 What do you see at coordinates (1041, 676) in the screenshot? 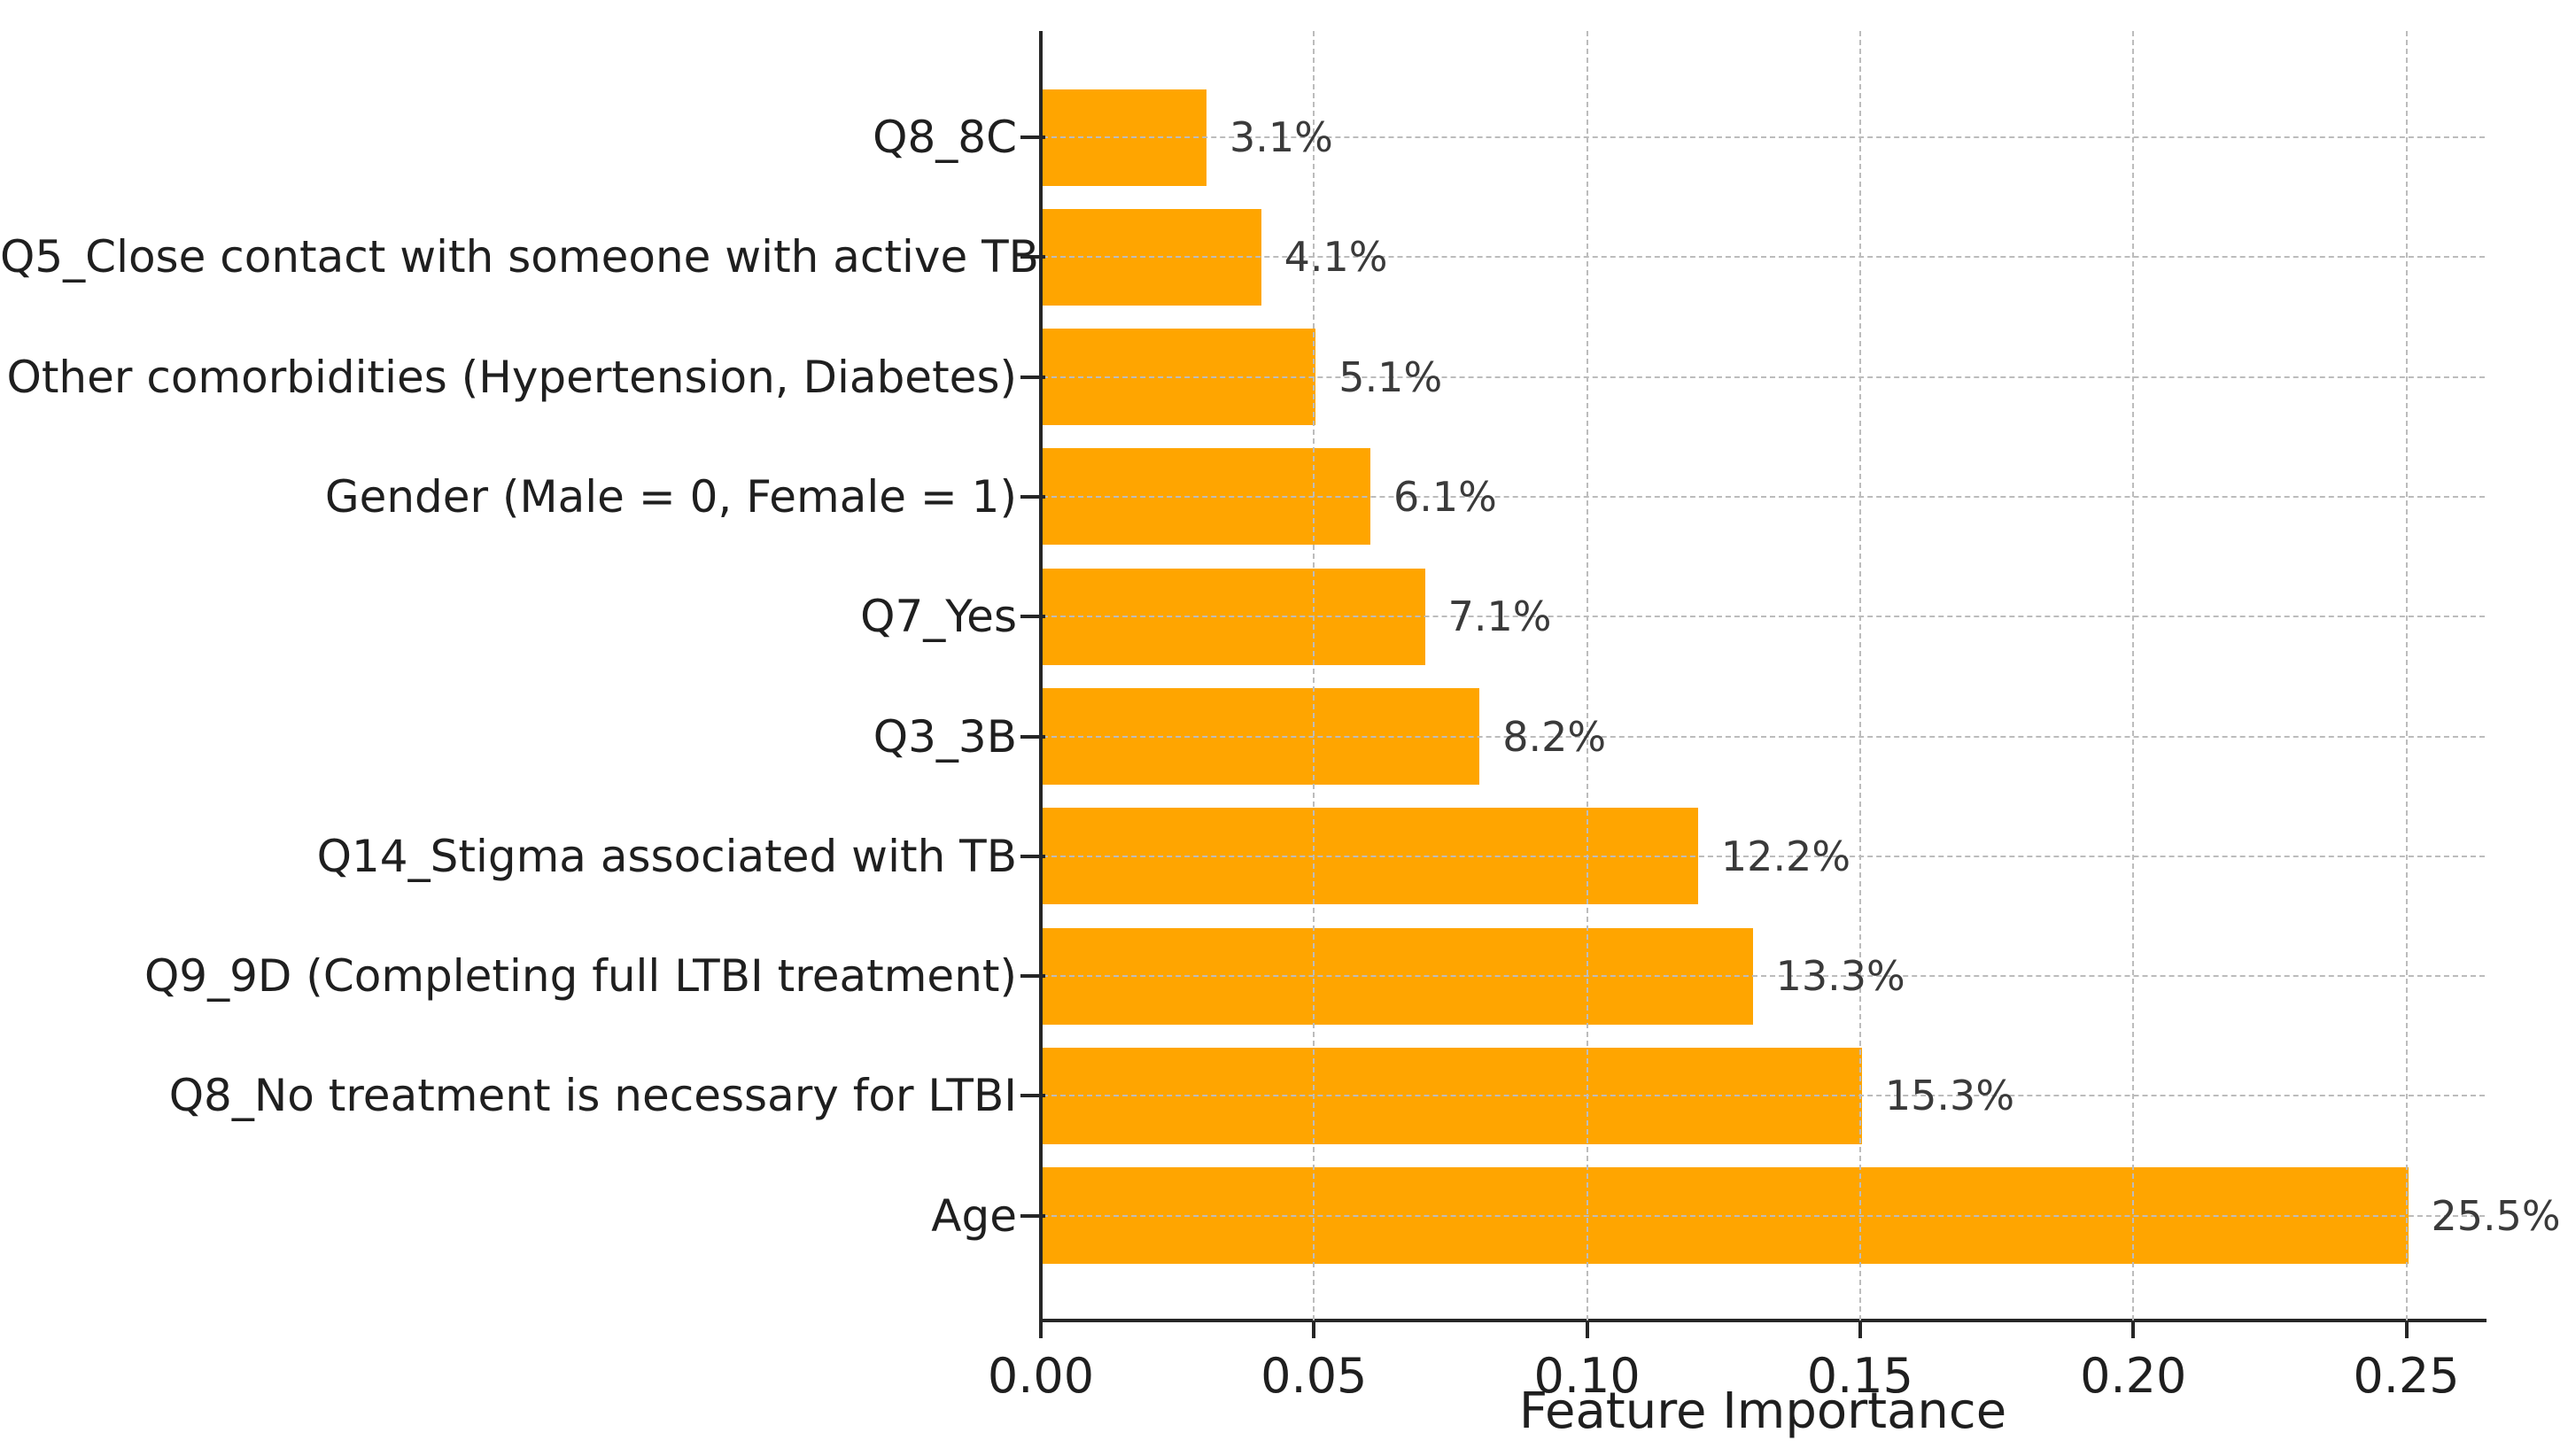
I see `y-axis-line` at bounding box center [1041, 676].